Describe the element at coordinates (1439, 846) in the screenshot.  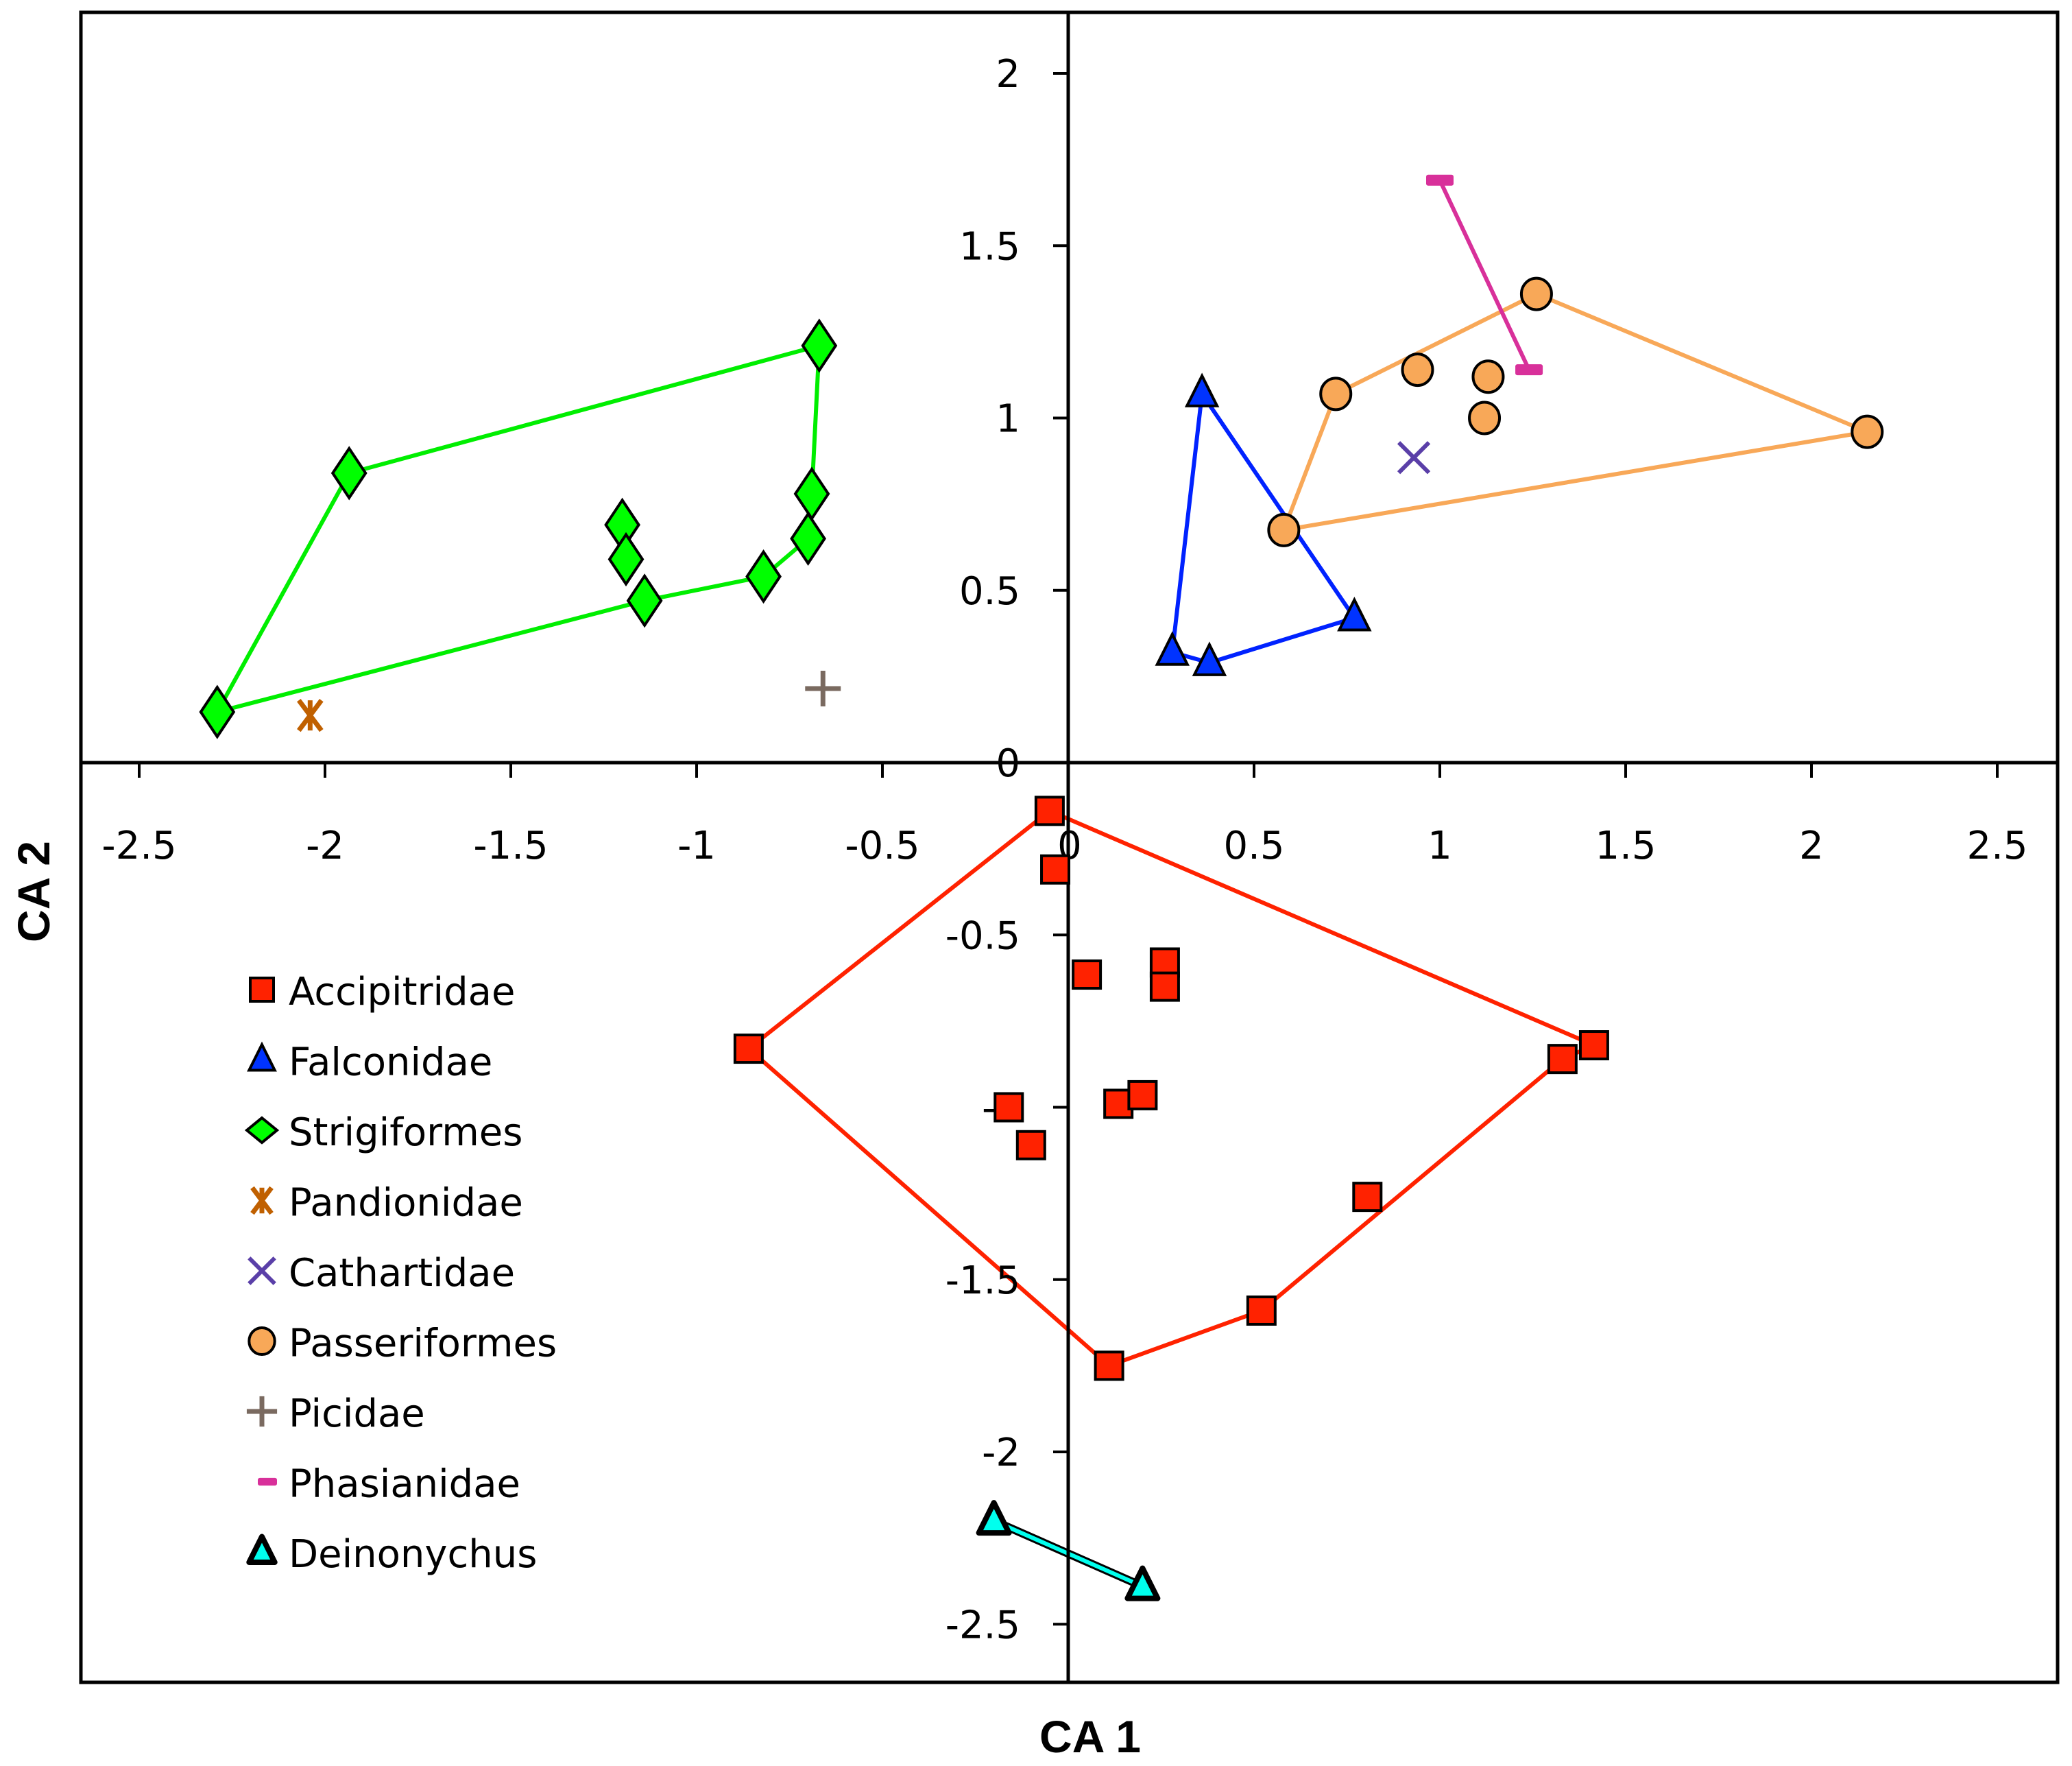
I see `x-tick-label: 1` at that location.